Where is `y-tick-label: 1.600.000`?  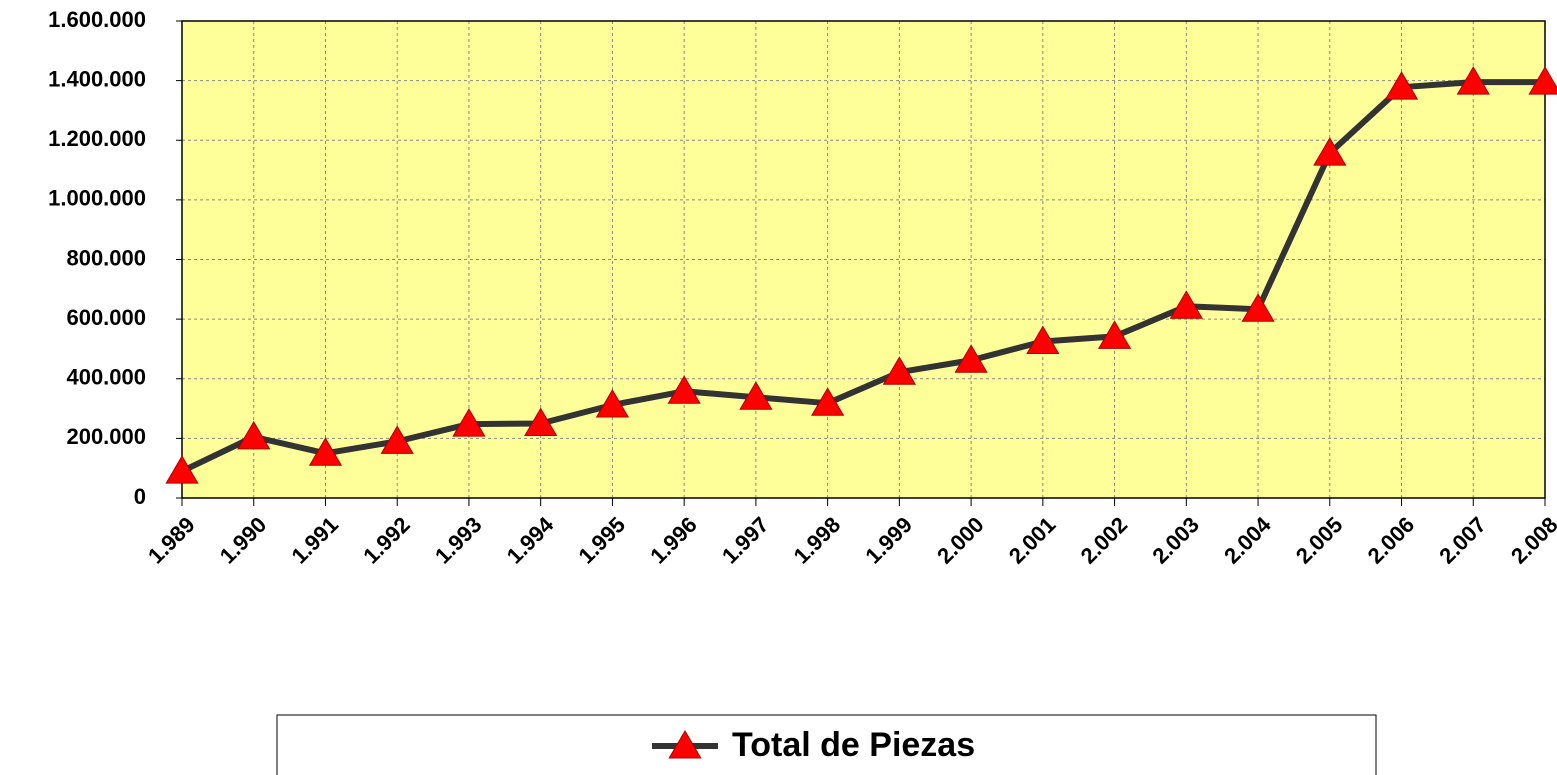
y-tick-label: 1.600.000 is located at coordinates (97, 19).